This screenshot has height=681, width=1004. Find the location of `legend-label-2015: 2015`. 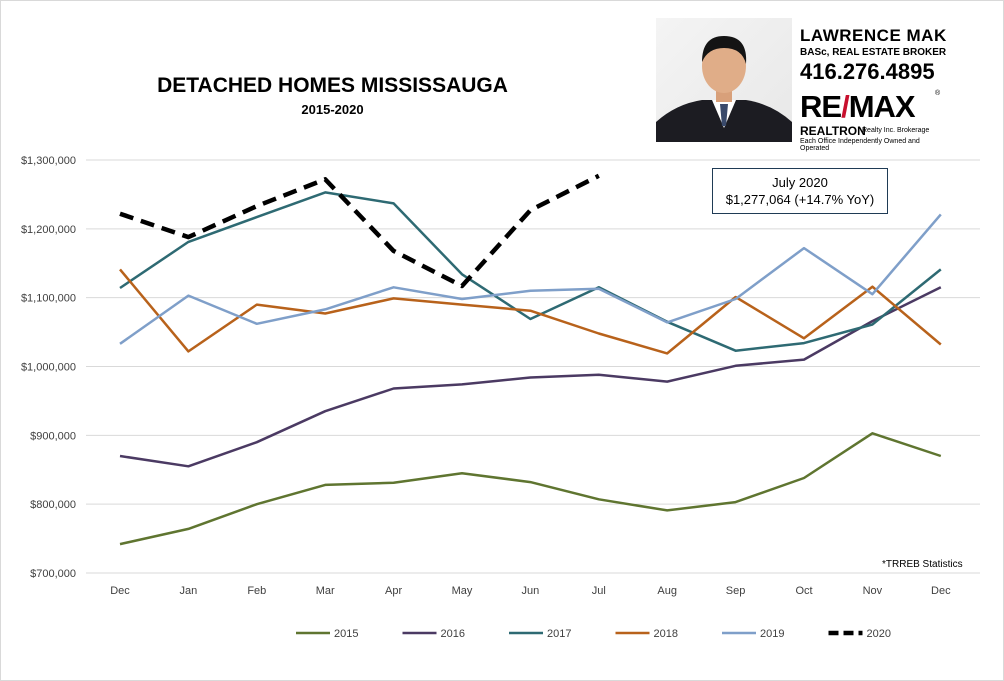

legend-label-2015: 2015 is located at coordinates (346, 634).